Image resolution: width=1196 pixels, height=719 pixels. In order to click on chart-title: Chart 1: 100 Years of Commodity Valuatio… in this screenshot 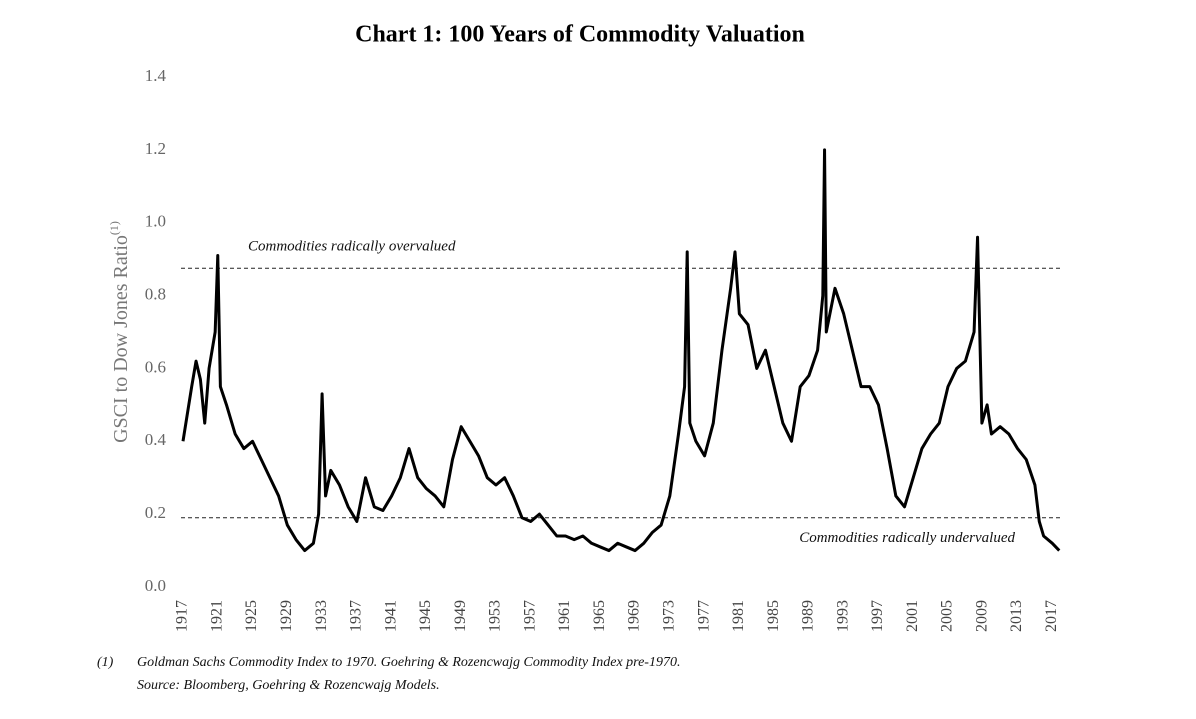, I will do `click(580, 35)`.